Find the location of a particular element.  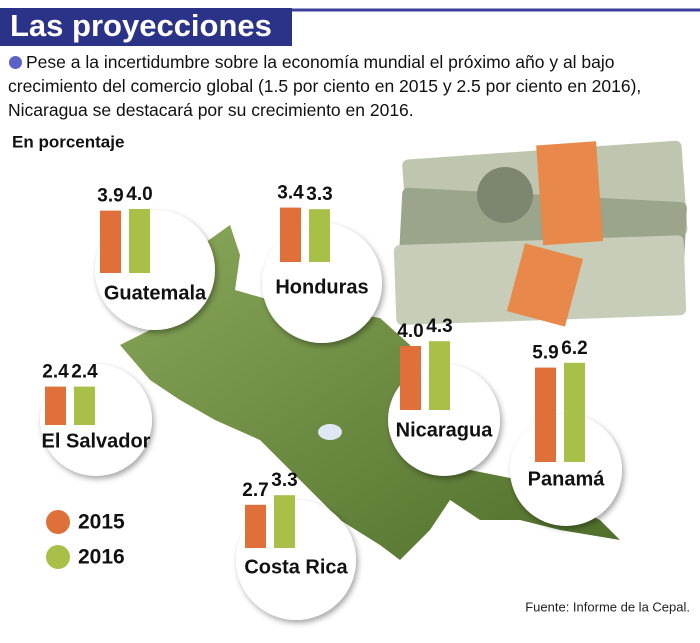

value-label: 6.2 is located at coordinates (574, 348).